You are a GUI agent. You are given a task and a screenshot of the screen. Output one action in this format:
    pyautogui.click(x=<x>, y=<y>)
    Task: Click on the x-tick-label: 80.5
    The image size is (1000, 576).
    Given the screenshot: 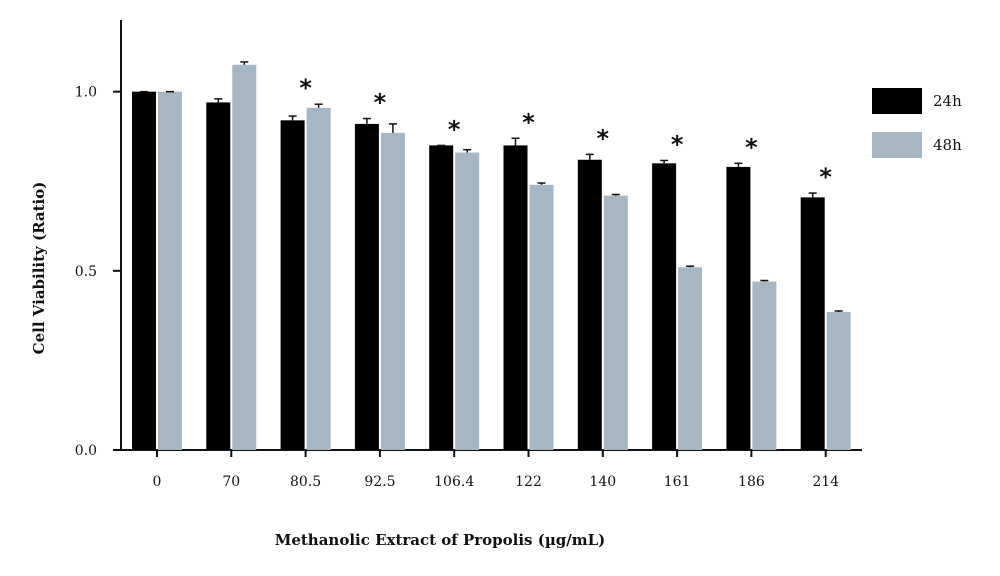 What is the action you would take?
    pyautogui.click(x=305, y=482)
    